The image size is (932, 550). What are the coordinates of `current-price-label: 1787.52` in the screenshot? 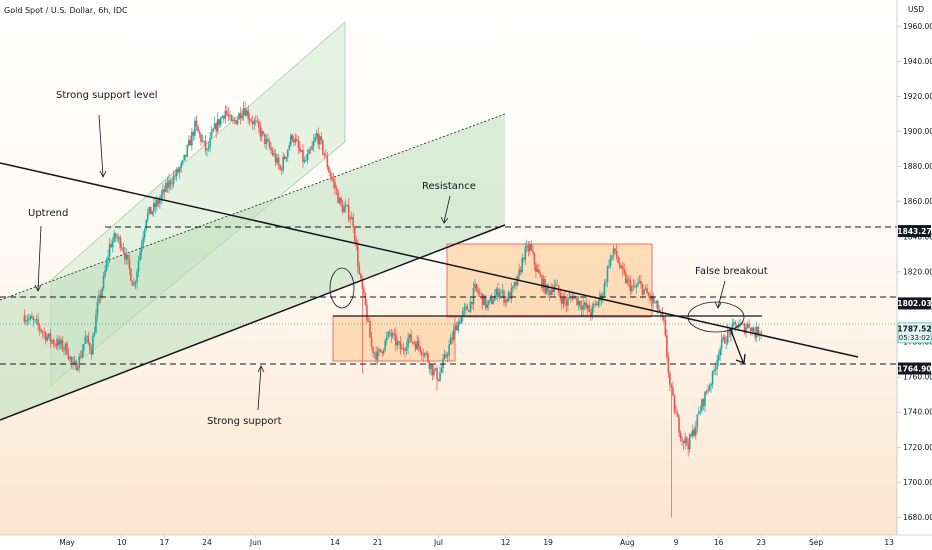 It's located at (914, 328).